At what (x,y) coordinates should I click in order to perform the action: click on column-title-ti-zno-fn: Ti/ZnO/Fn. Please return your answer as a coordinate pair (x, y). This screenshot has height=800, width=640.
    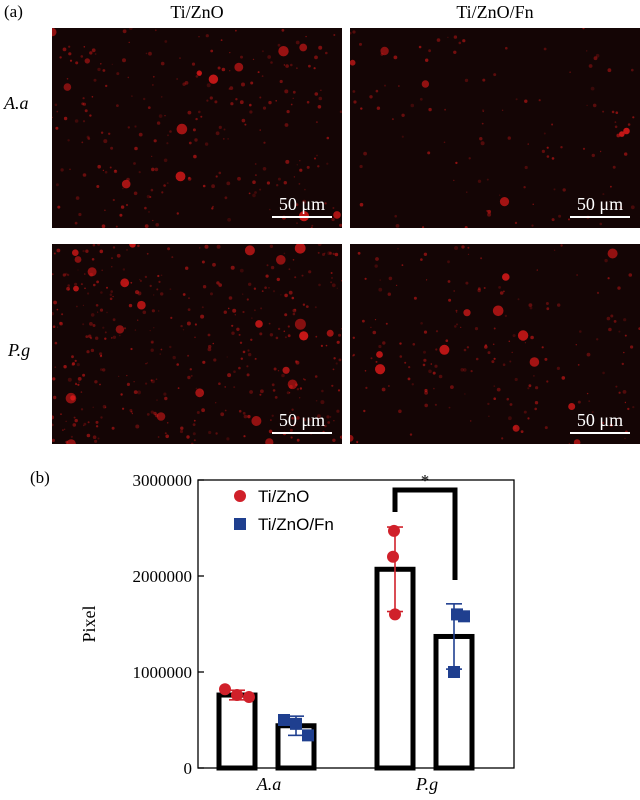
    Looking at the image, I should click on (495, 12).